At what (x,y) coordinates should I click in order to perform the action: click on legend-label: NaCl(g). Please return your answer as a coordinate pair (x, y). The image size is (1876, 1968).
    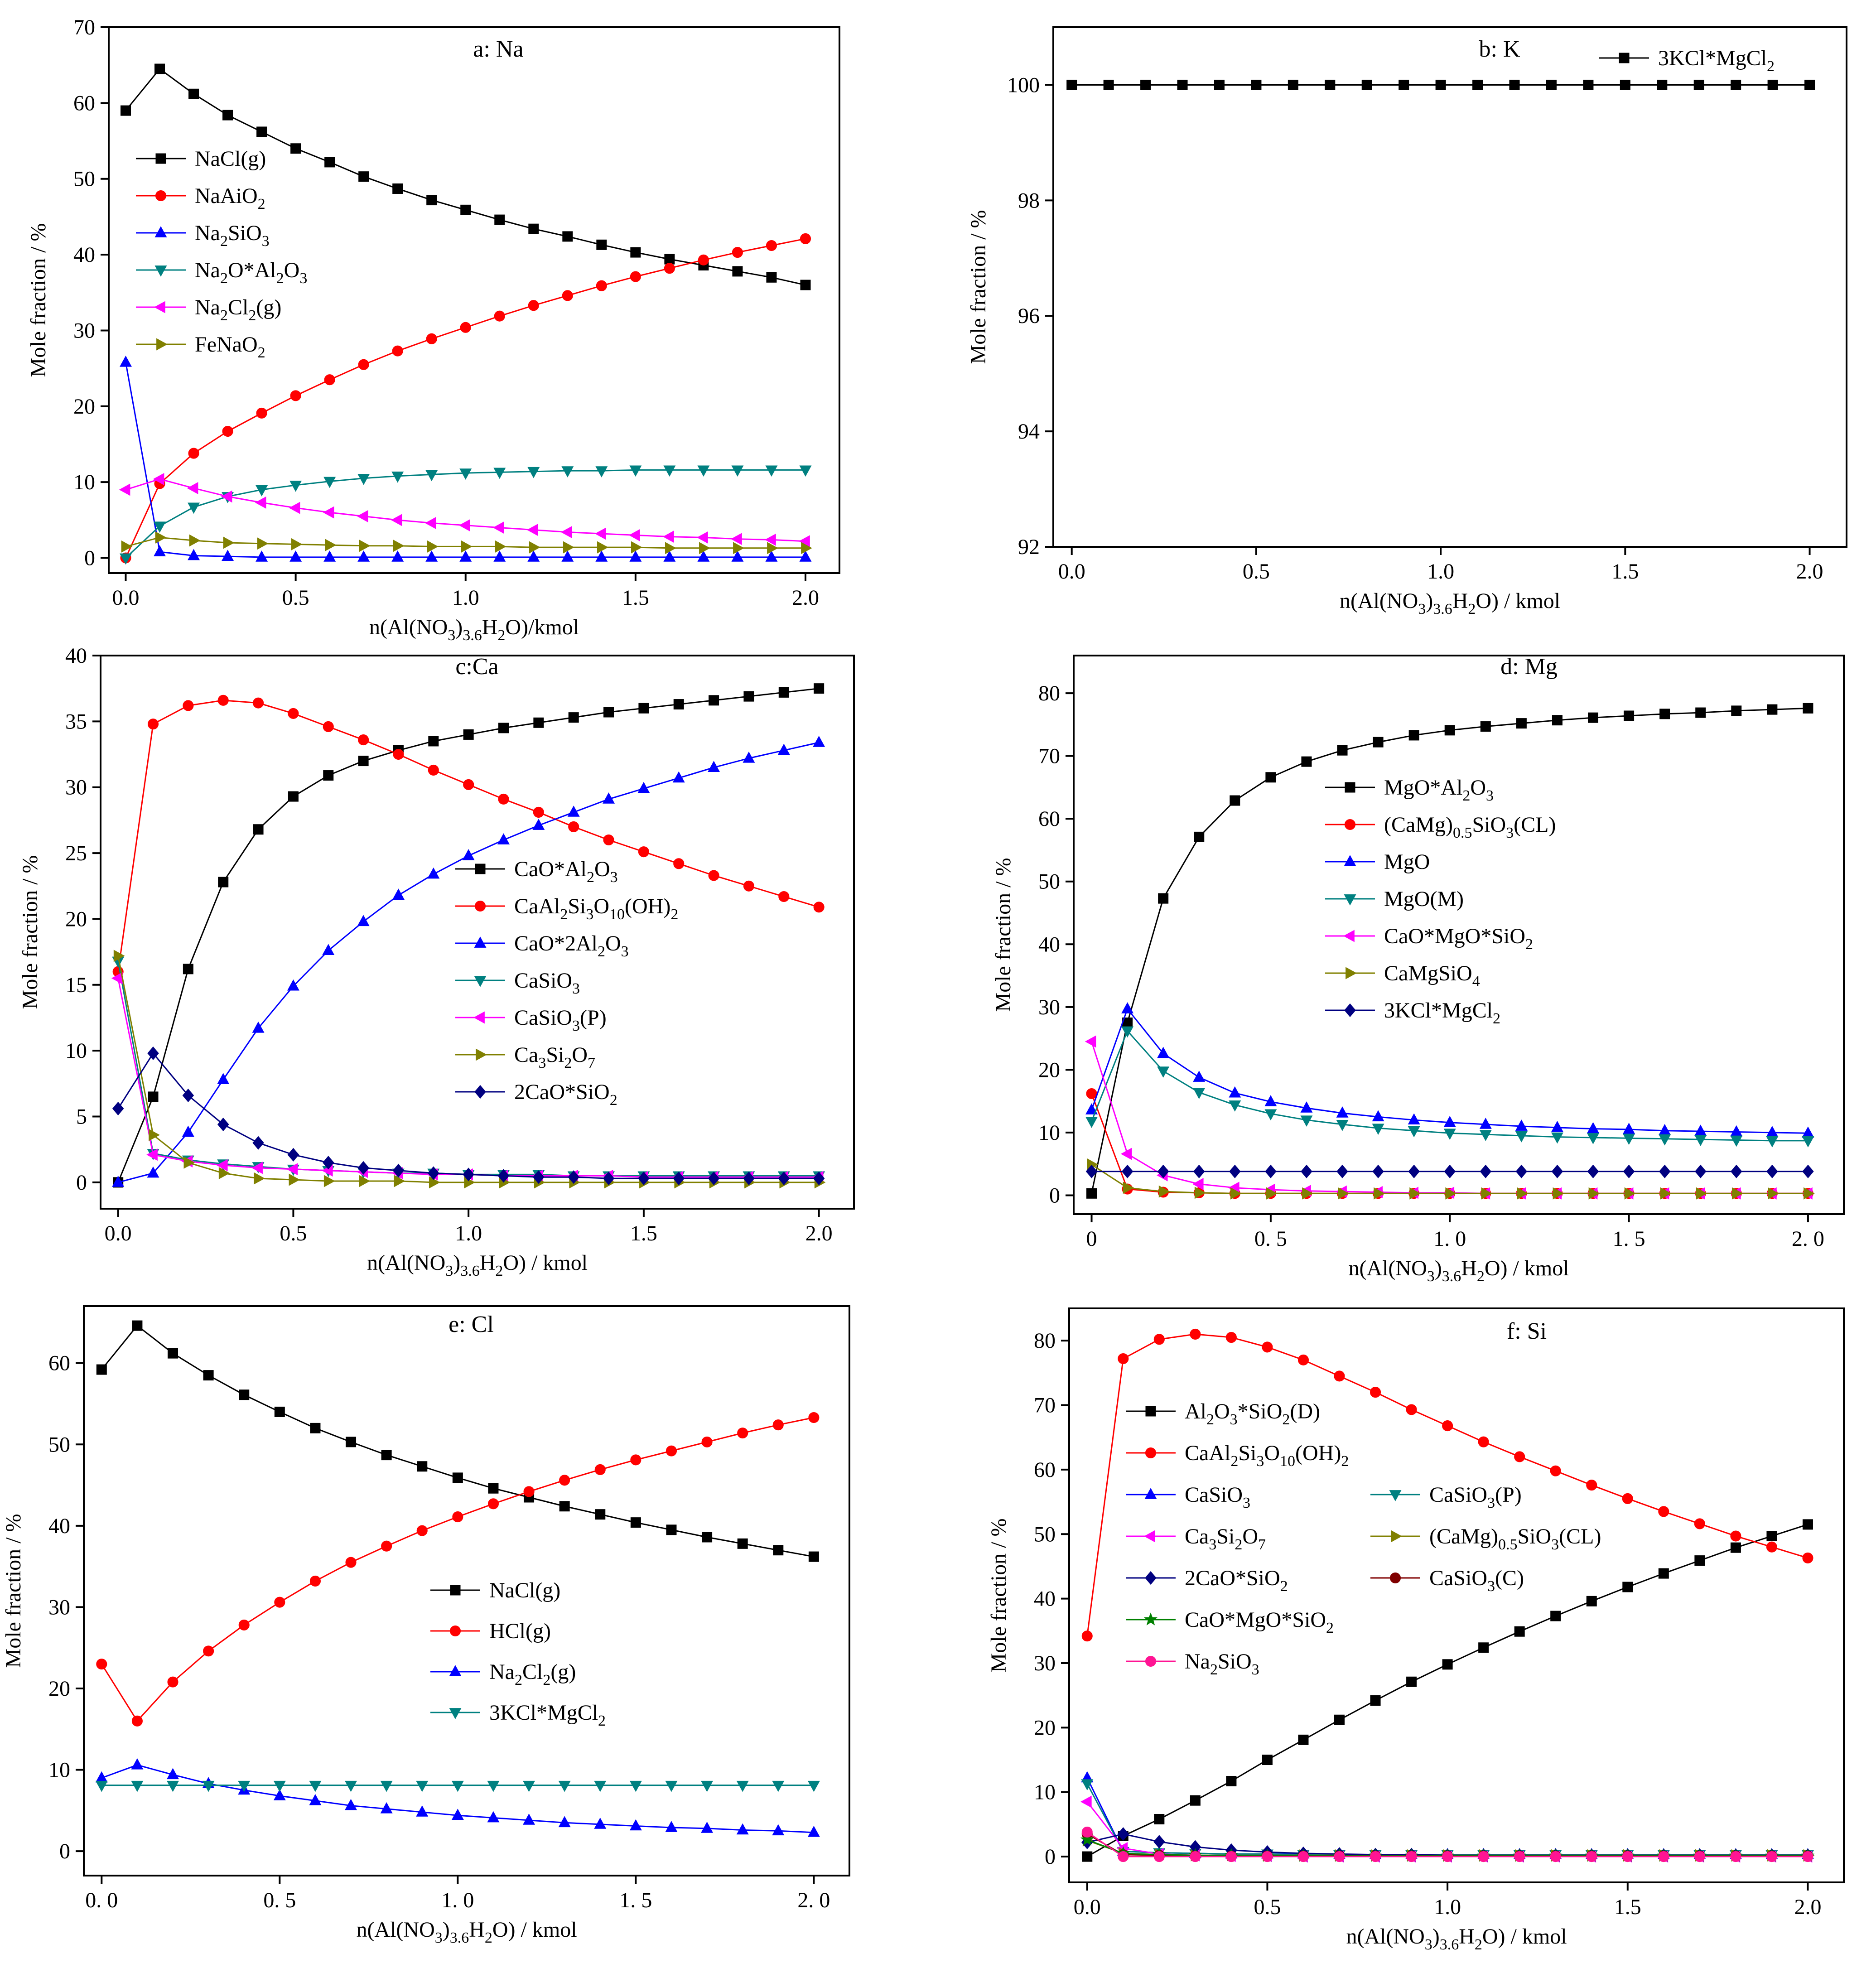
    Looking at the image, I should click on (524, 1590).